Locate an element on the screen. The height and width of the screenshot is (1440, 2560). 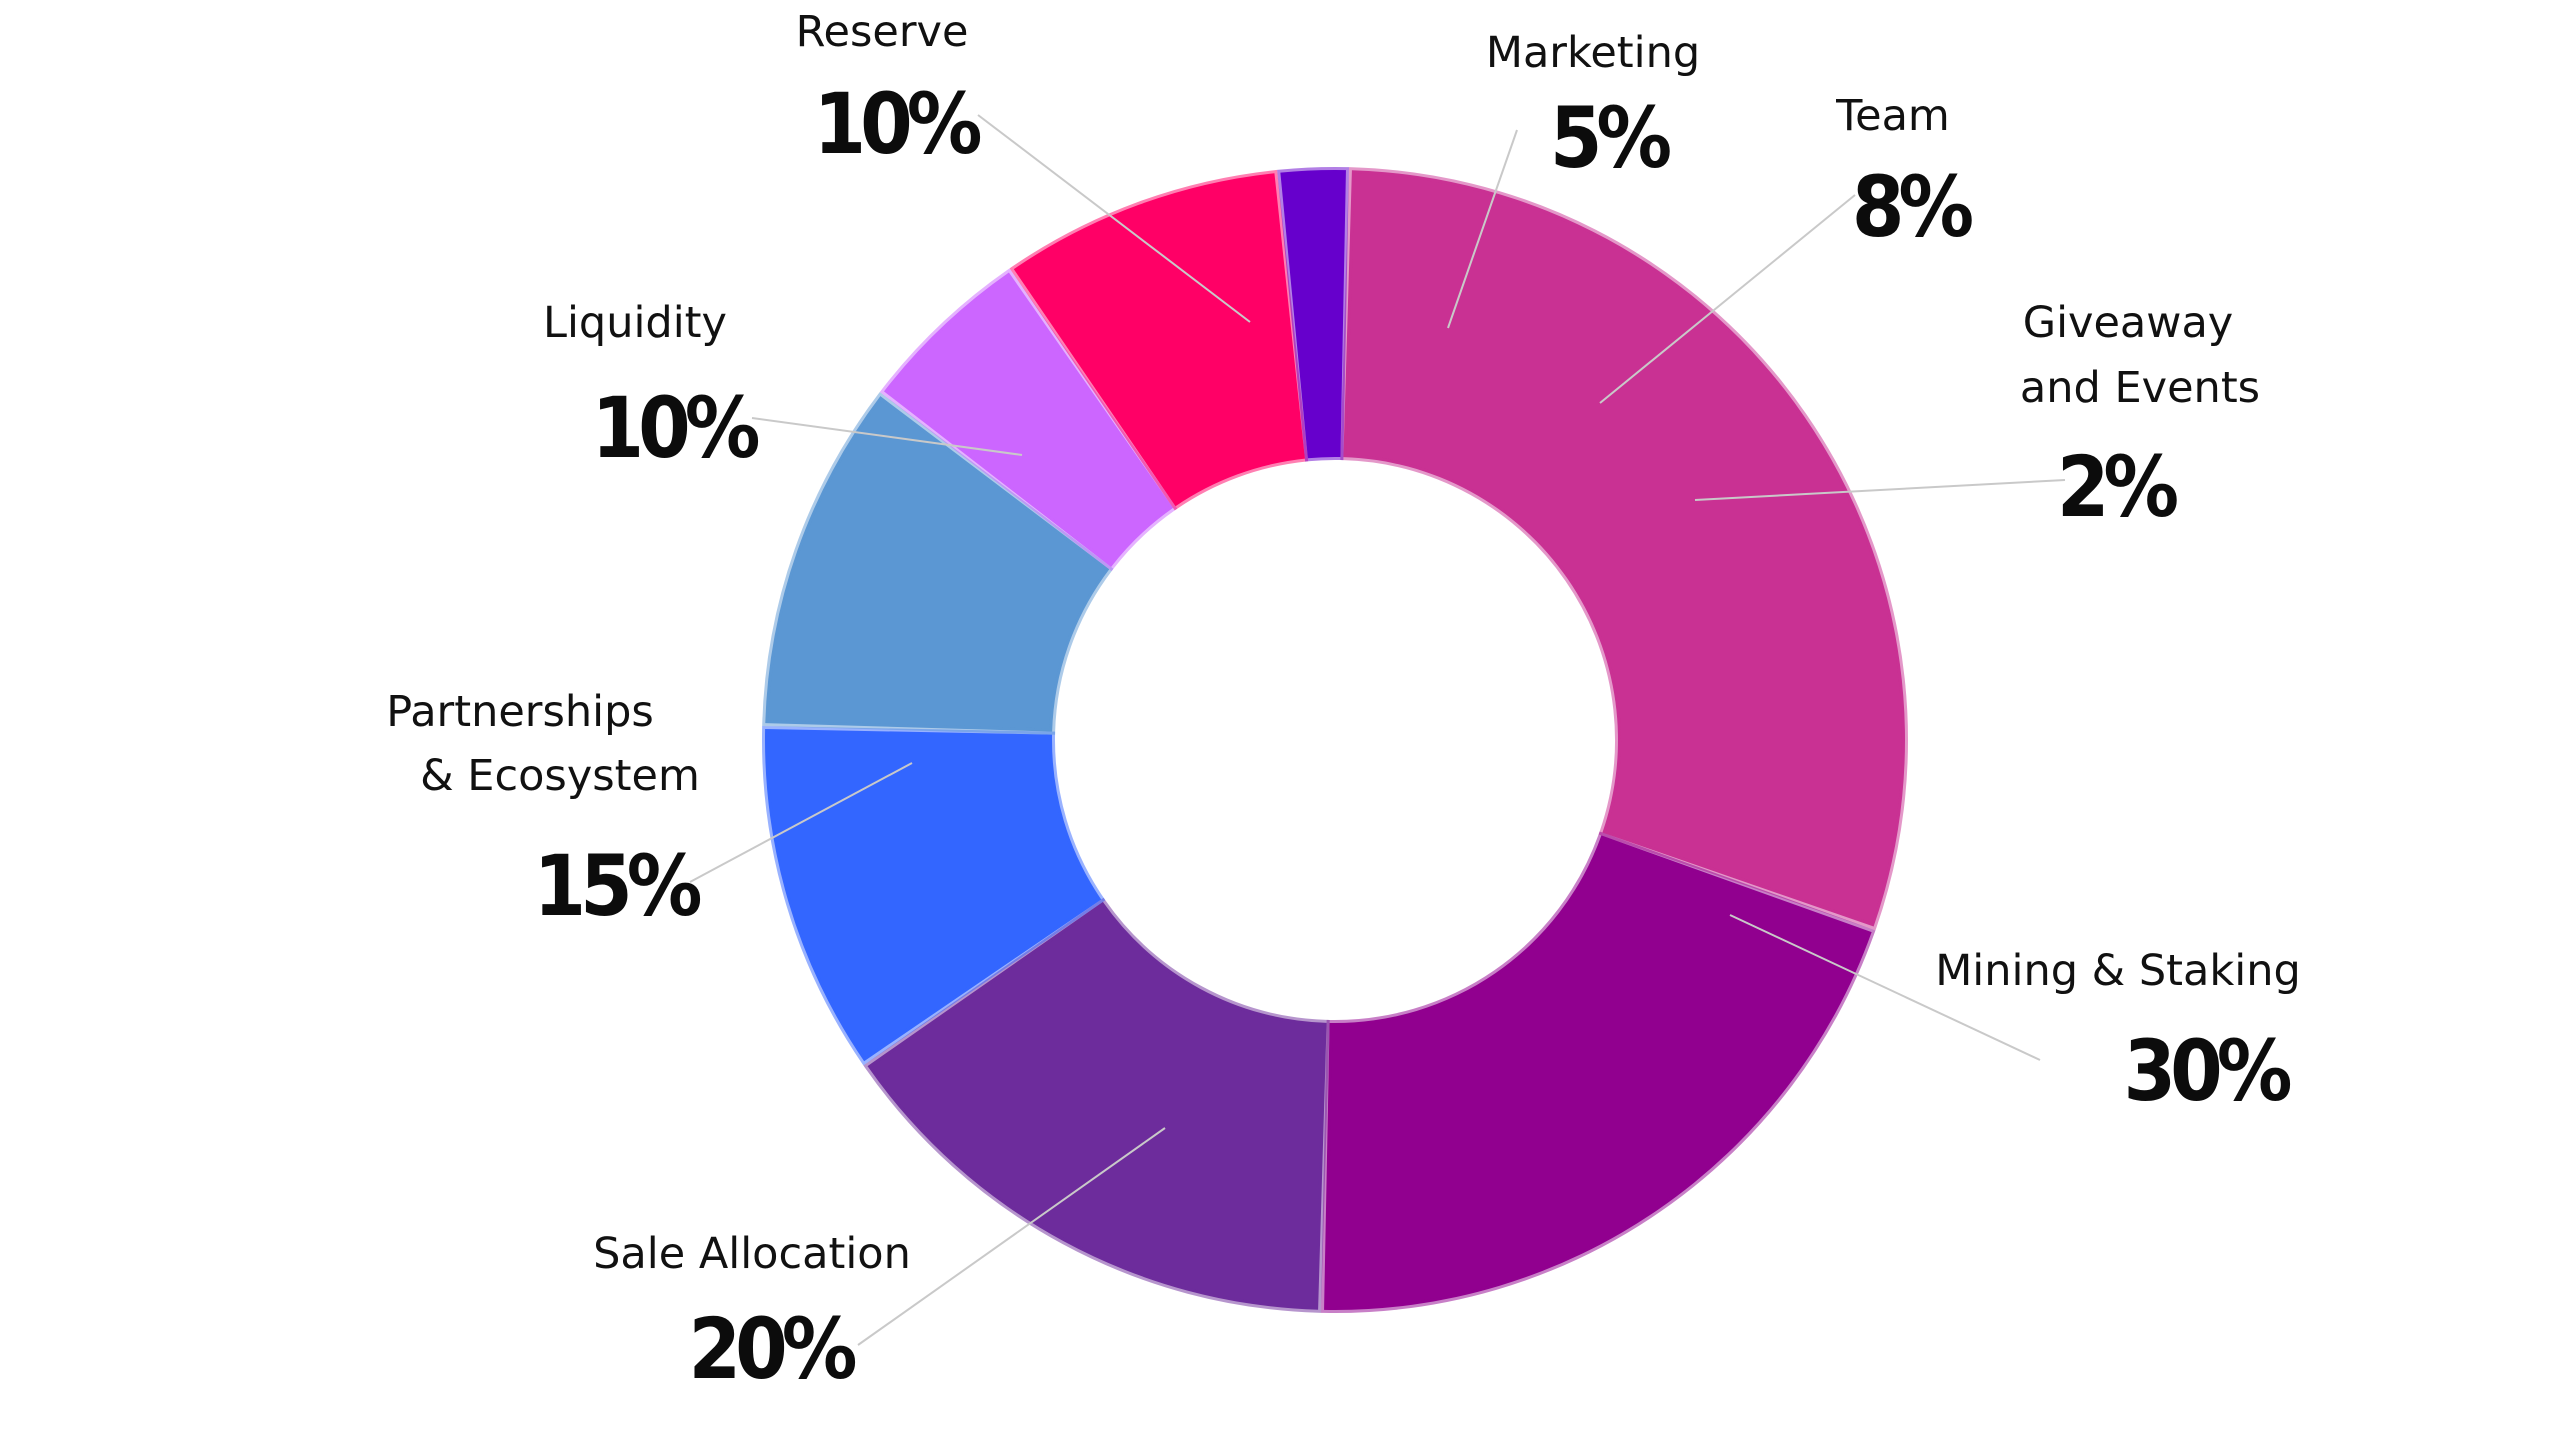
slice-value-label: 30% is located at coordinates (2207, 1071).